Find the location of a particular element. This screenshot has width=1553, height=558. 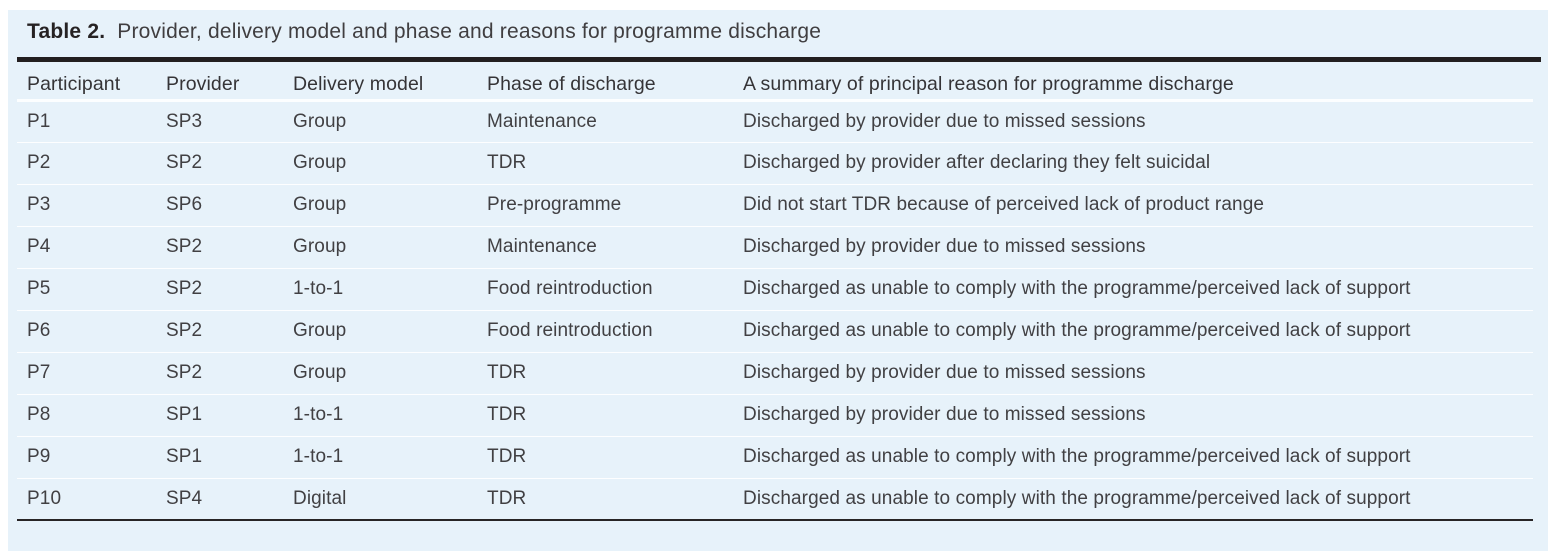

table-number-label: Table 2. is located at coordinates (66, 31).